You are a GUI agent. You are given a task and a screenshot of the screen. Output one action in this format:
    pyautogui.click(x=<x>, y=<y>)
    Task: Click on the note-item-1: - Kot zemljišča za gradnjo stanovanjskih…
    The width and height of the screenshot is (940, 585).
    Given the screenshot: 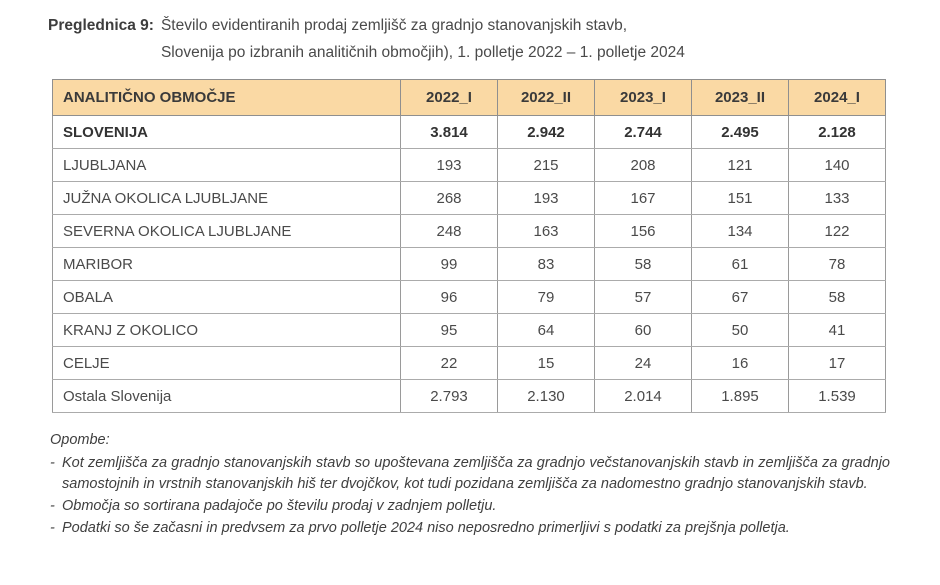 What is the action you would take?
    pyautogui.click(x=471, y=474)
    